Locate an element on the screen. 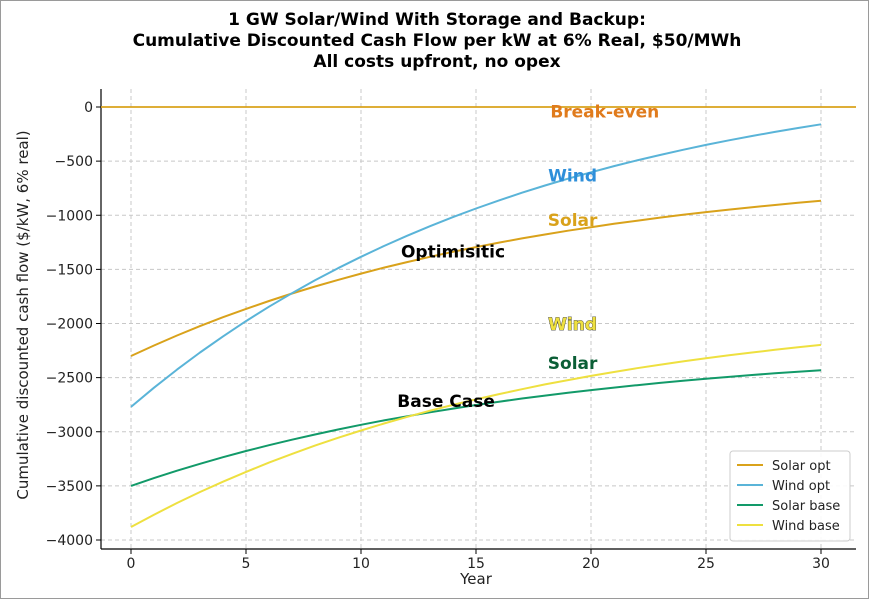 Image resolution: width=871 pixels, height=602 pixels. x-tick-label: 15 is located at coordinates (476, 564).